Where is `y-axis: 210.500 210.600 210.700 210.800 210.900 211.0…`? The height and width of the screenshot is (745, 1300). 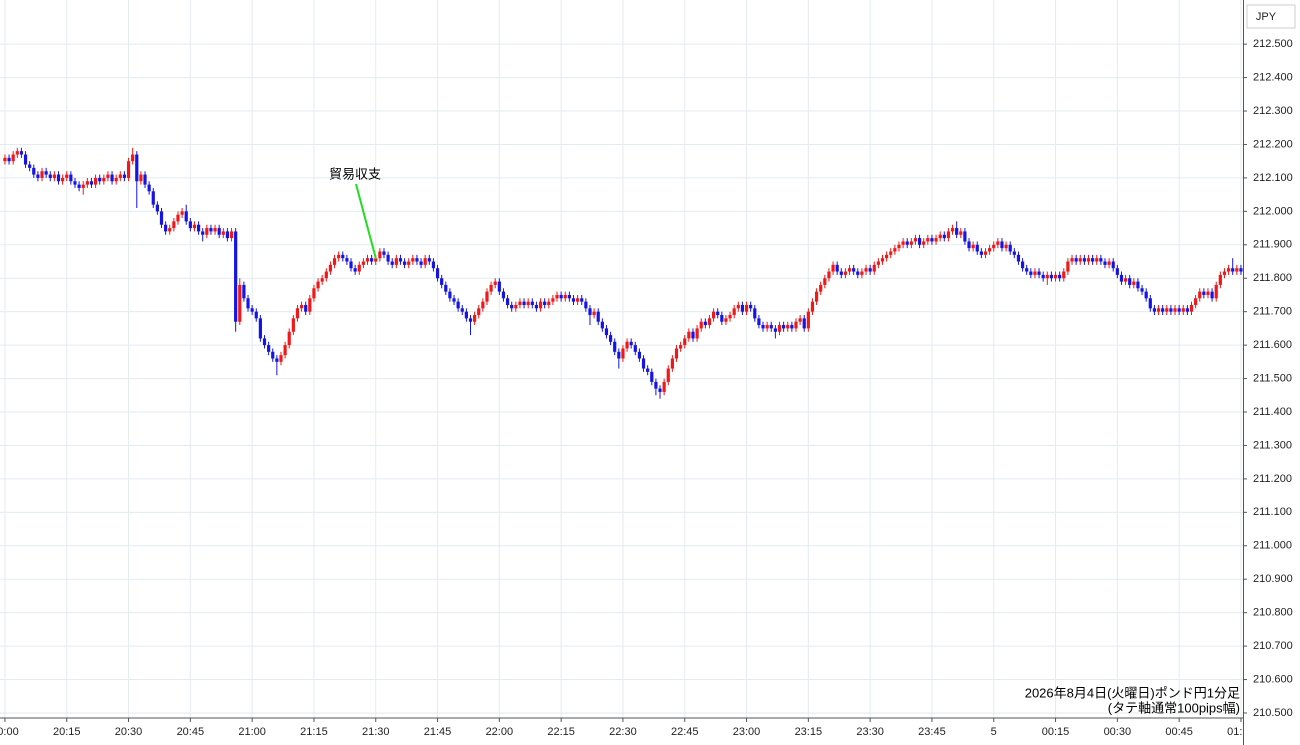
y-axis: 210.500 210.600 210.700 210.800 210.900 211.0… is located at coordinates (1268, 378).